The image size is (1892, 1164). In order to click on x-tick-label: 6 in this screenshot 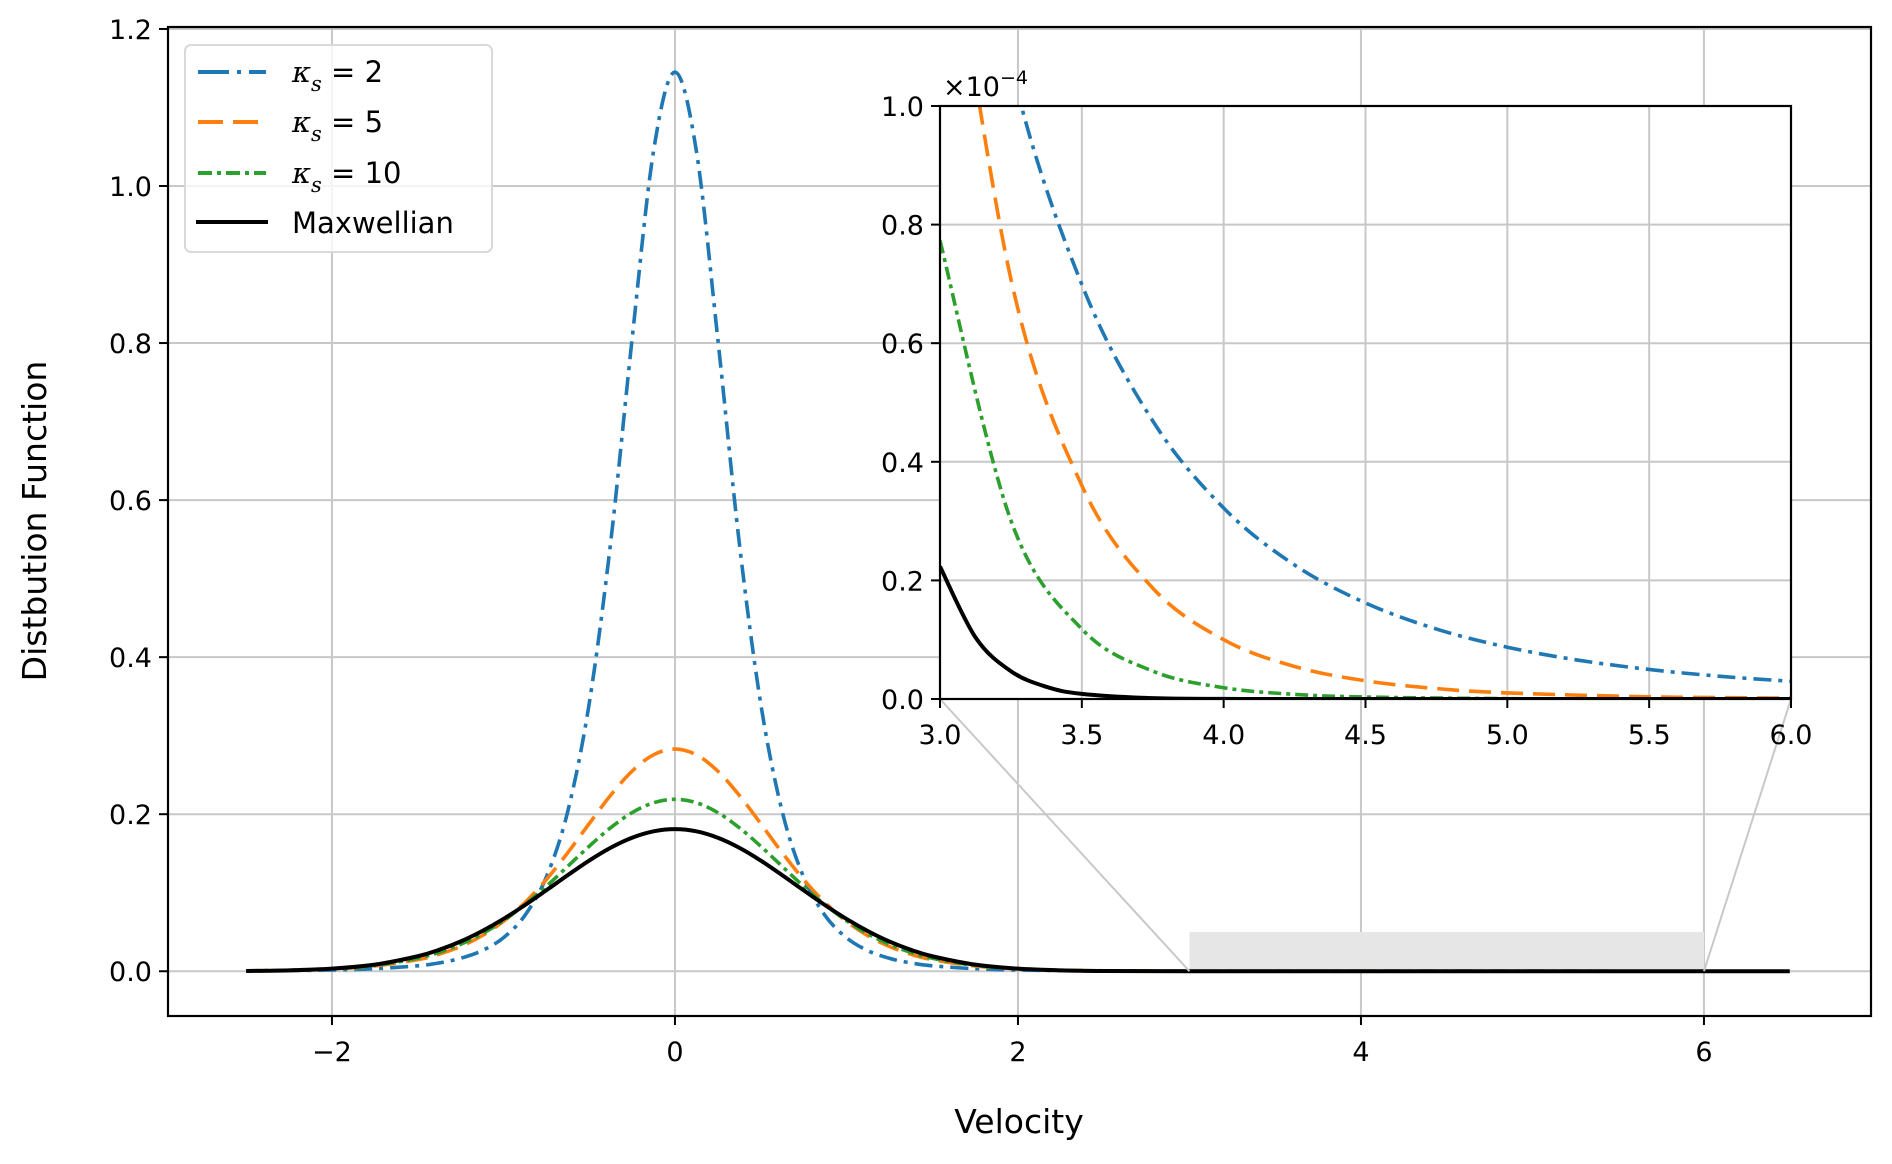, I will do `click(1703, 1052)`.